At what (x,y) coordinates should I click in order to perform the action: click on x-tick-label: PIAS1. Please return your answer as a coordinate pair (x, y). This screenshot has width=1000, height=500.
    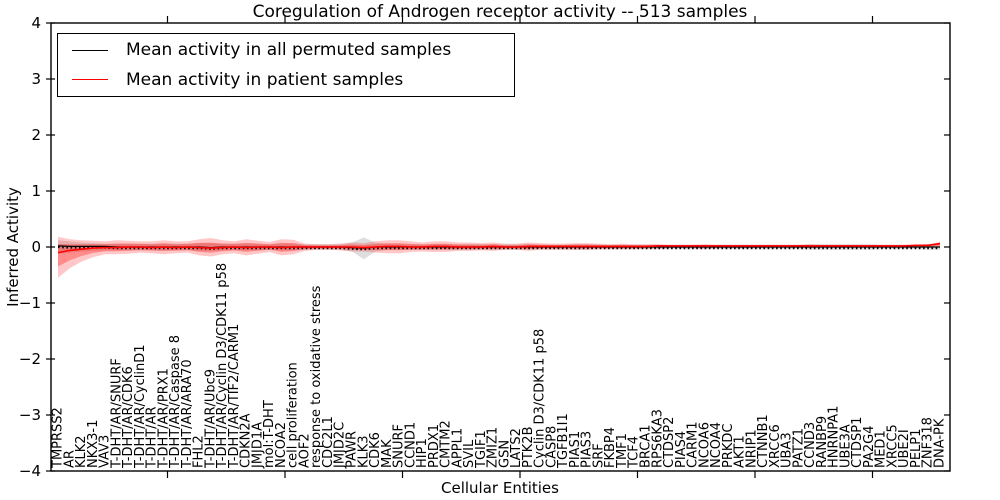
    Looking at the image, I should click on (575, 449).